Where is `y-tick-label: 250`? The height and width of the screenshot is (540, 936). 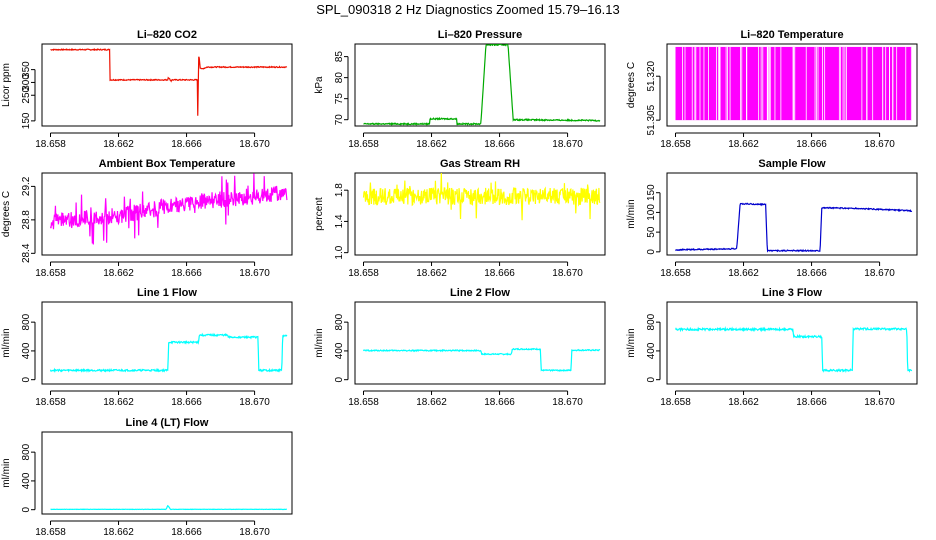
y-tick-label: 250 is located at coordinates (26, 94).